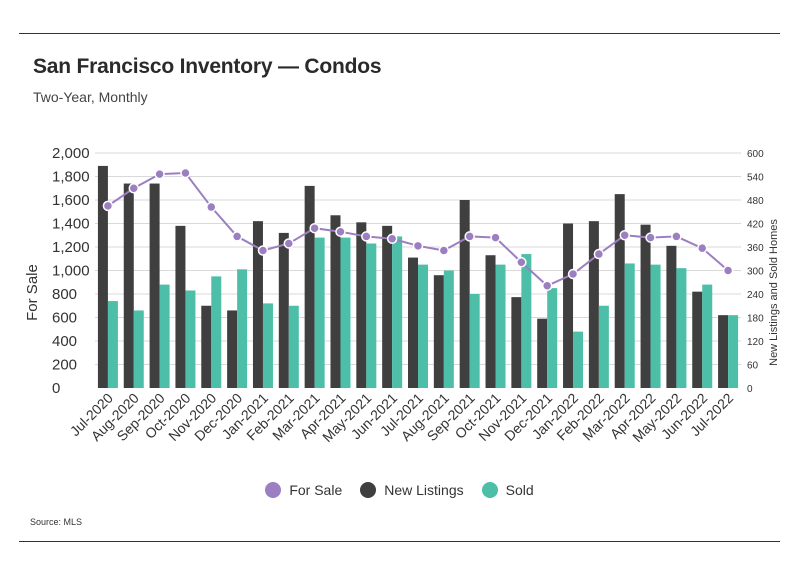 The image size is (799, 575). What do you see at coordinates (755, 295) in the screenshot?
I see `right-axis-tick-label: 240` at bounding box center [755, 295].